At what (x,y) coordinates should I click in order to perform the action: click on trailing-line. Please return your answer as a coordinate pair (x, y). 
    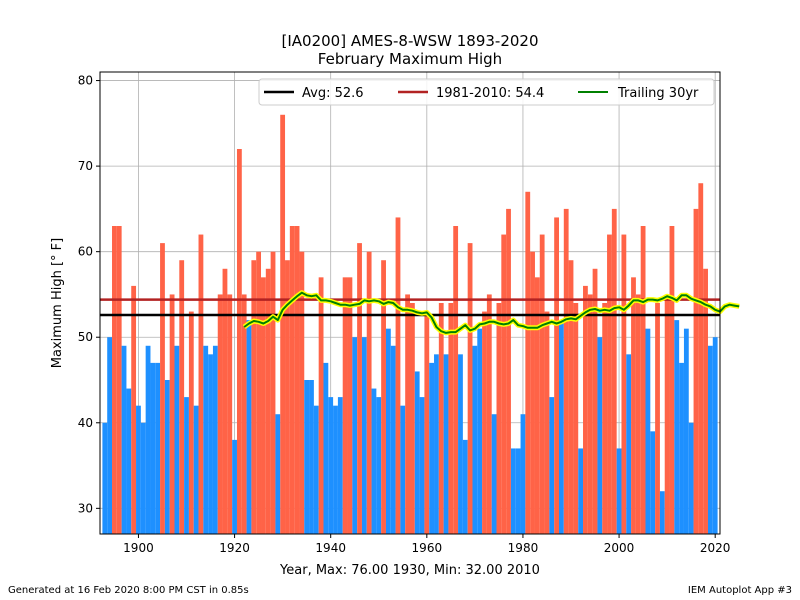
    Looking at the image, I should click on (491, 312).